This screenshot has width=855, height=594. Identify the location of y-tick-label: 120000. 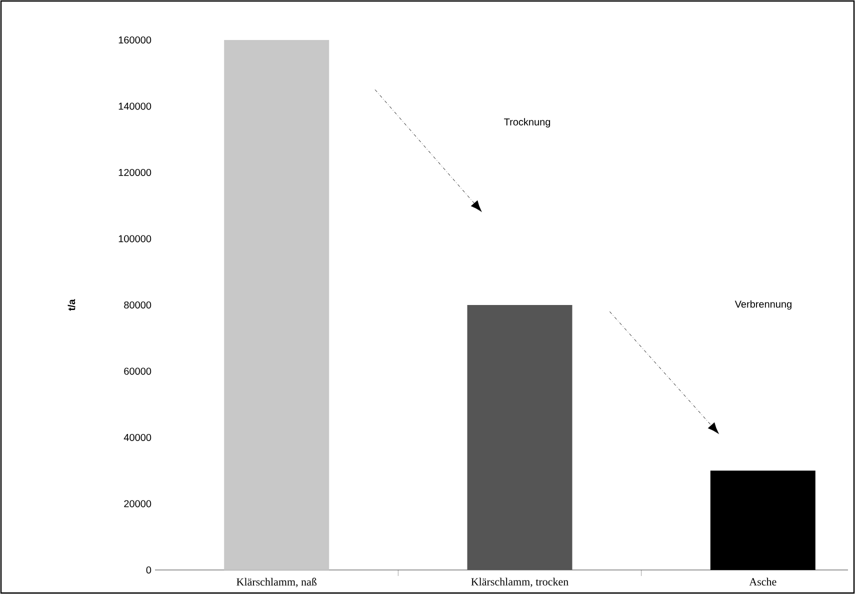
(135, 172).